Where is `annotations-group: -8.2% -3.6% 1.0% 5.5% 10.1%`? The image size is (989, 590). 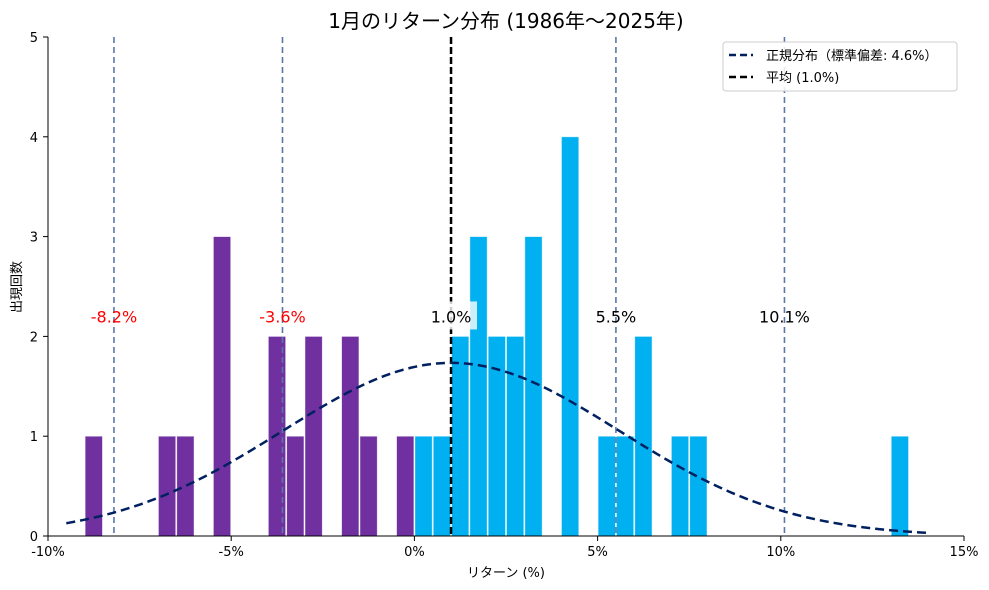 annotations-group: -8.2% -3.6% 1.0% 5.5% 10.1% is located at coordinates (450, 315).